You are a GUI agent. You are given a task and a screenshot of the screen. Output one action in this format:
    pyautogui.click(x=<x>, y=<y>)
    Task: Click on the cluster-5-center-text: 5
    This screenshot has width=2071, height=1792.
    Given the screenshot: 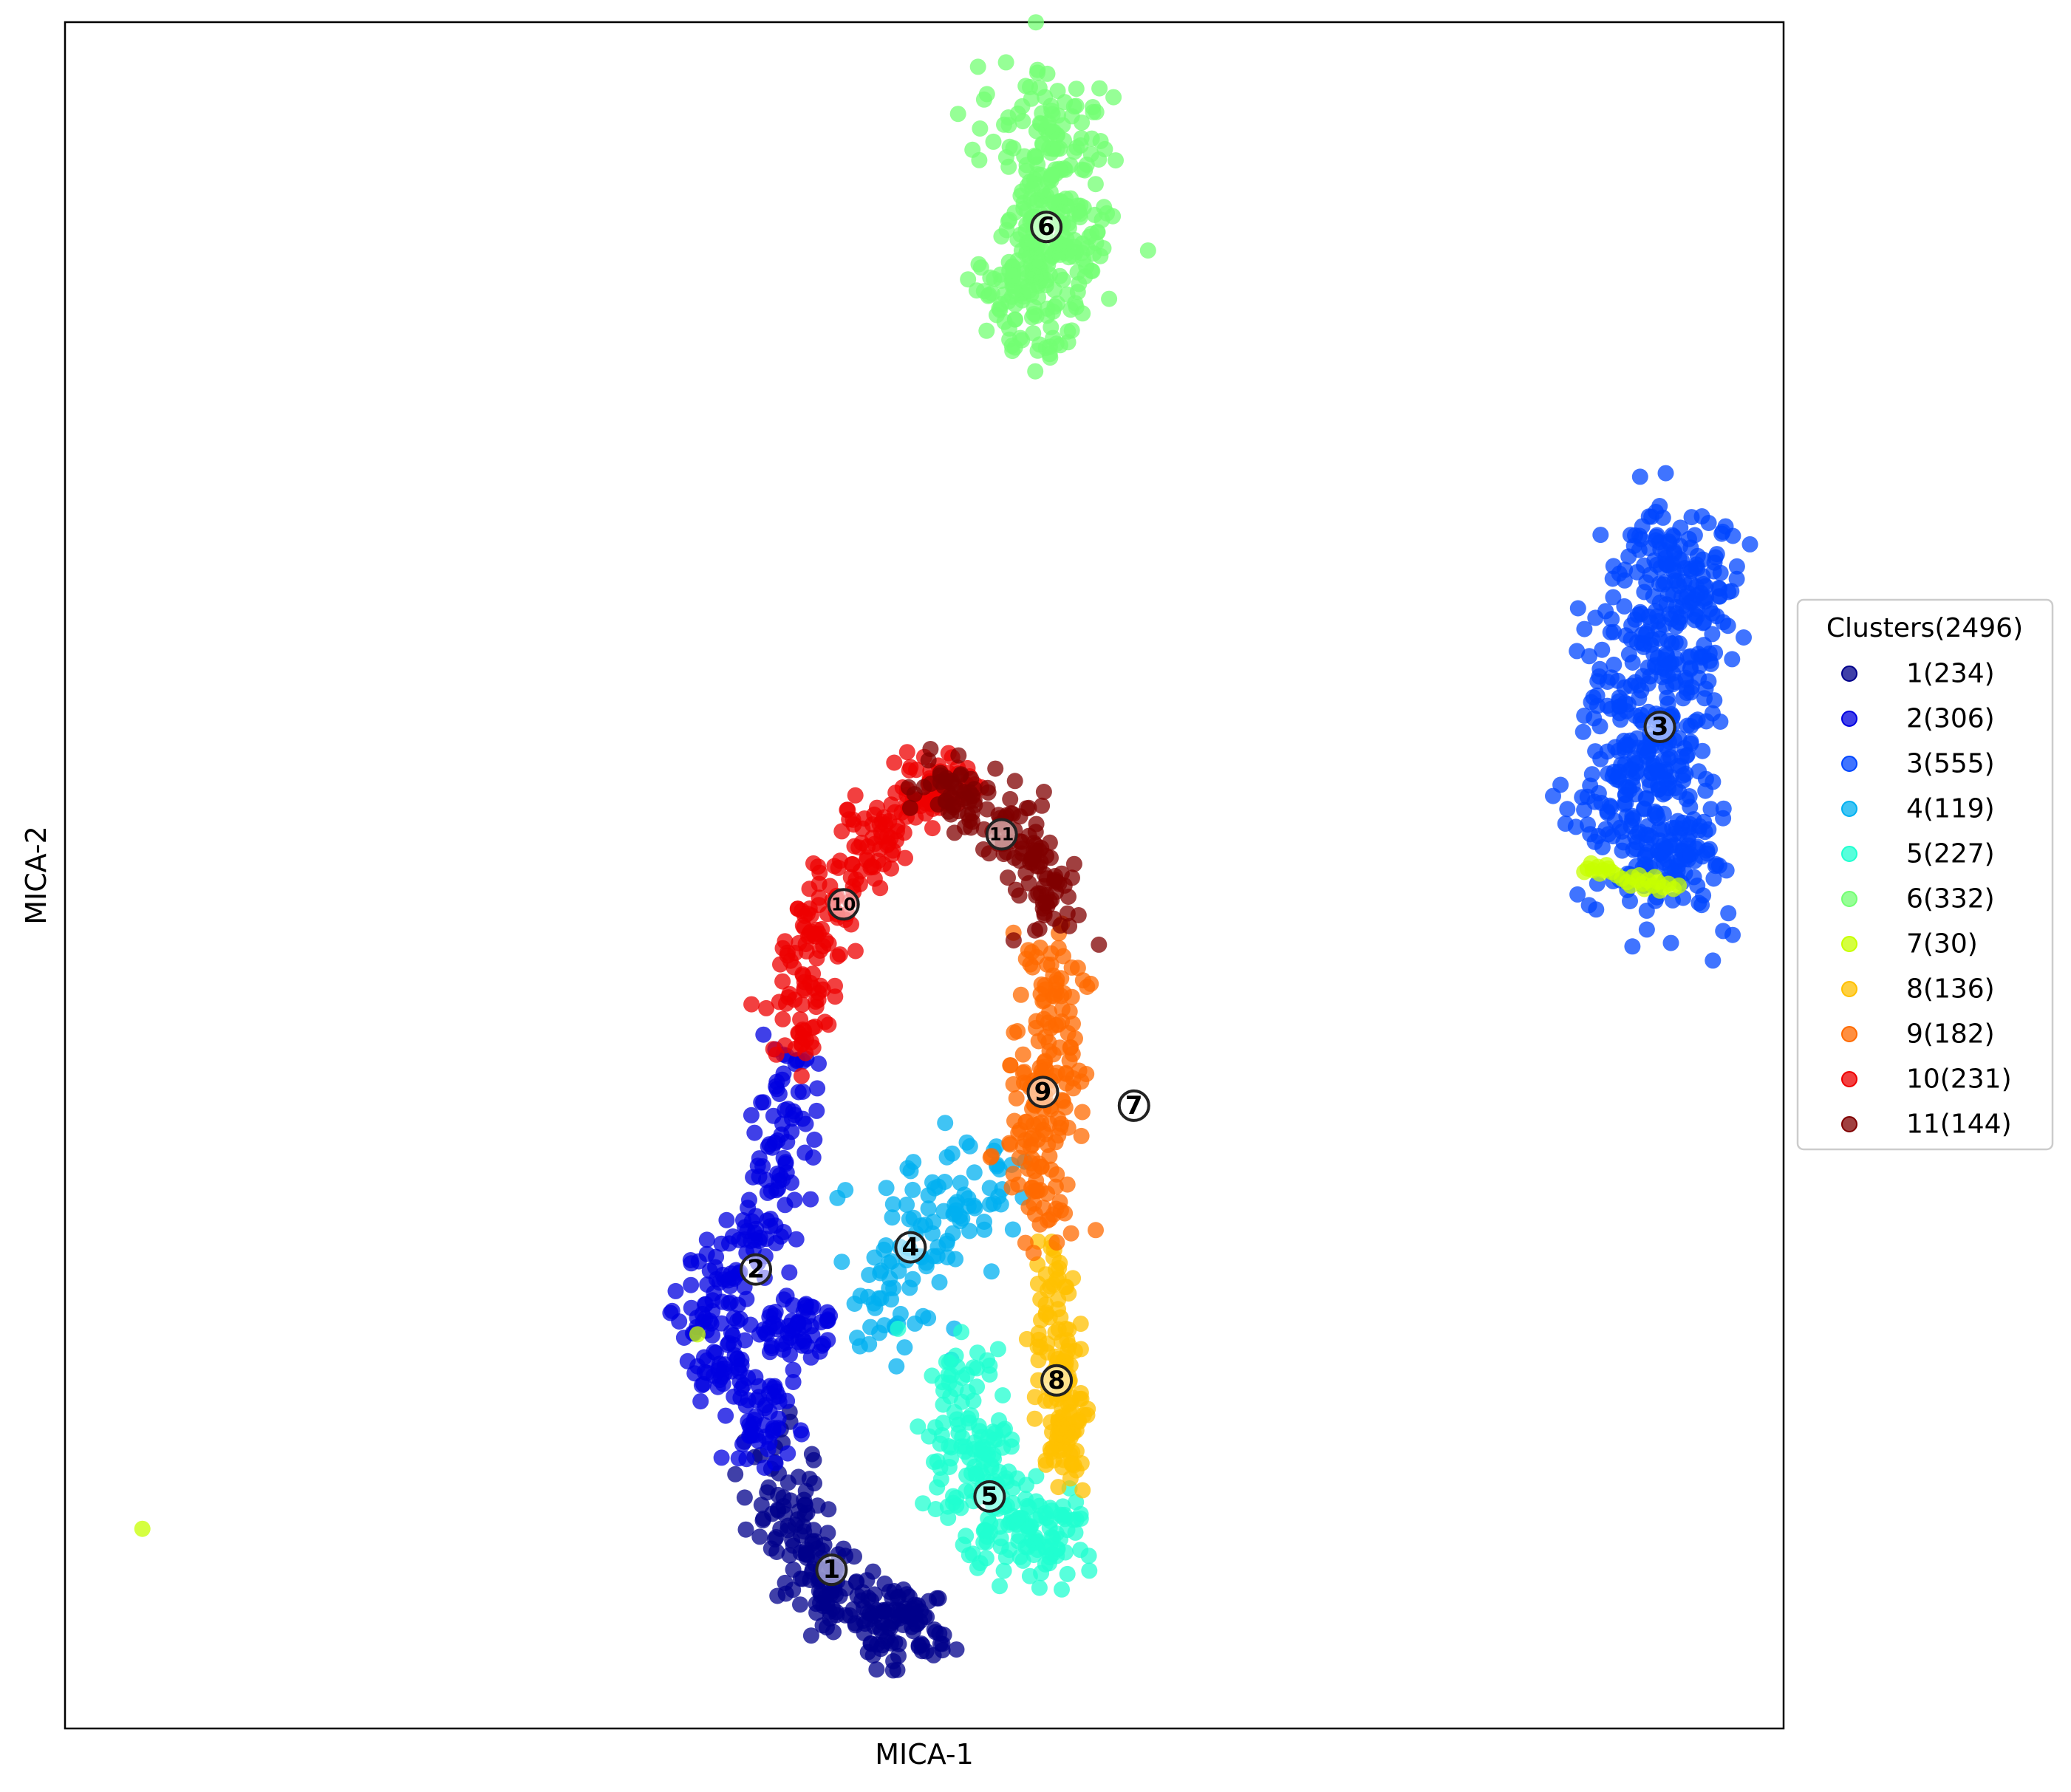 What is the action you would take?
    pyautogui.click(x=990, y=1496)
    